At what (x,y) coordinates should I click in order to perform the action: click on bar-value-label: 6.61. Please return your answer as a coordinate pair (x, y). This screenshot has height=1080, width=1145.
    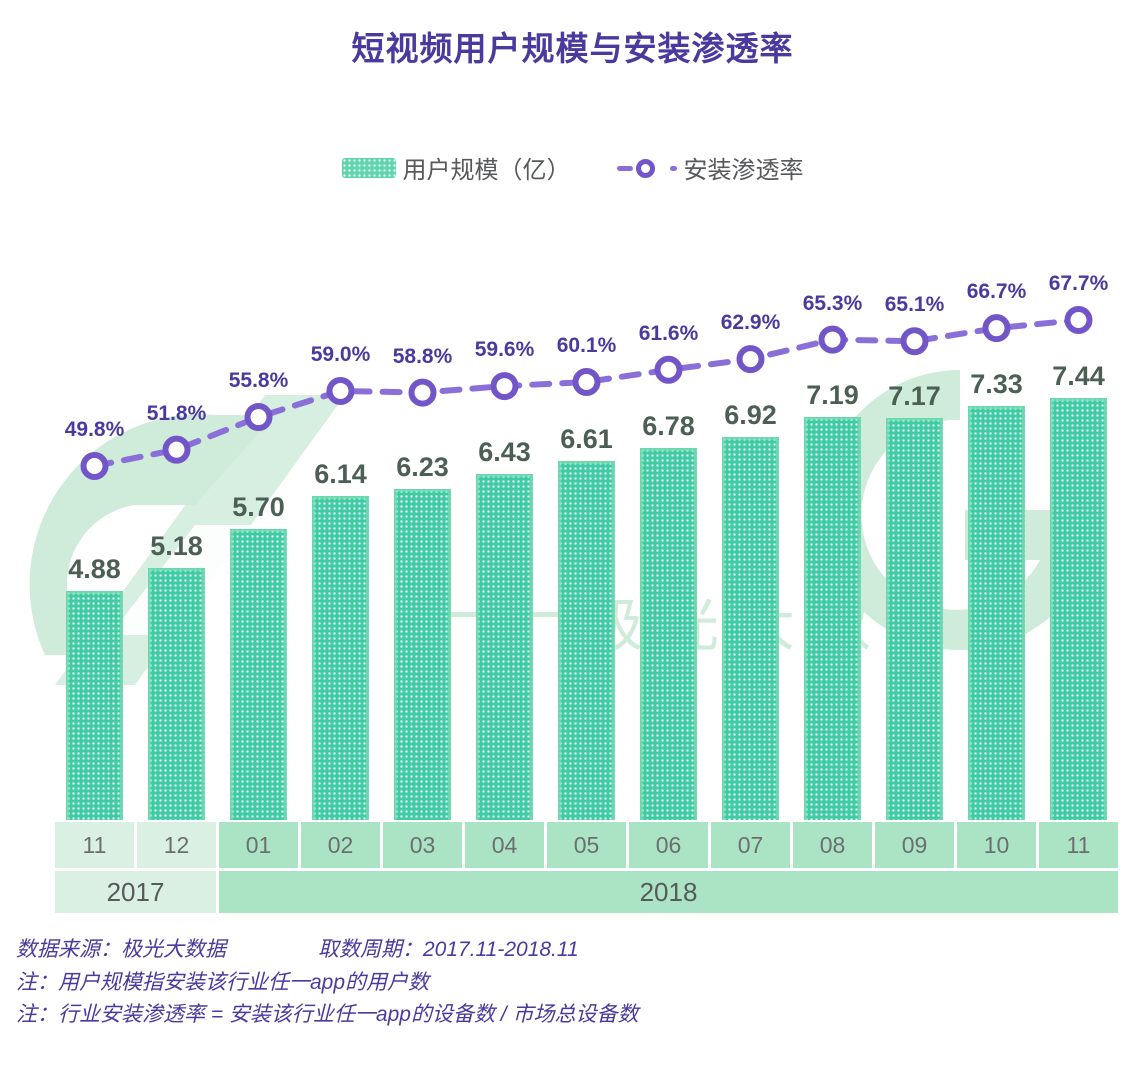
    Looking at the image, I should click on (586, 438).